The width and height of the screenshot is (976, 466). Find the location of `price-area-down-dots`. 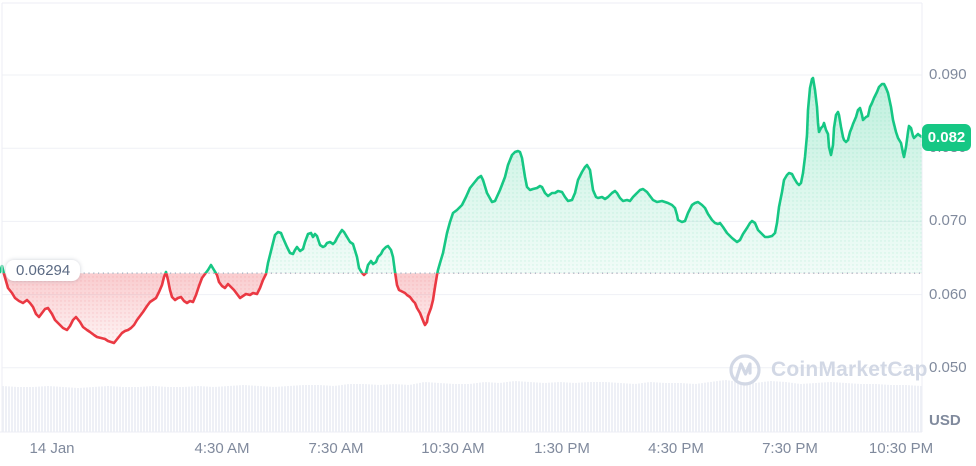

price-area-down-dots is located at coordinates (220, 308).